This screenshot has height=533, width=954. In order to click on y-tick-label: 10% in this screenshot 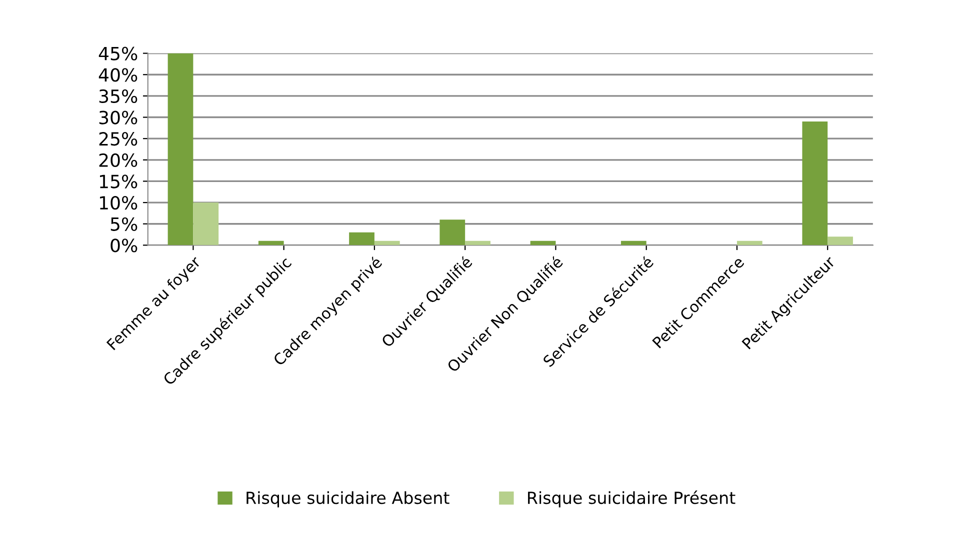, I will do `click(119, 203)`.